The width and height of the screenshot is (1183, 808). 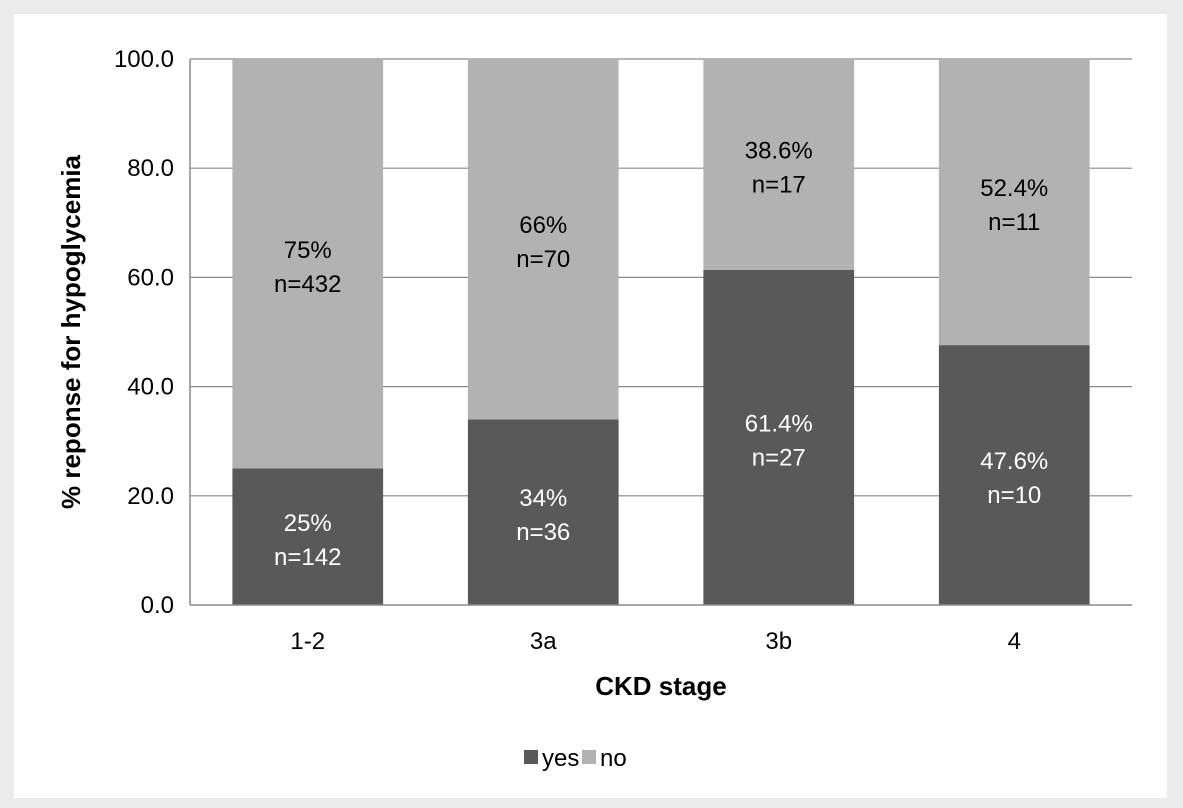 I want to click on data-label-count: n=70, so click(x=543, y=259).